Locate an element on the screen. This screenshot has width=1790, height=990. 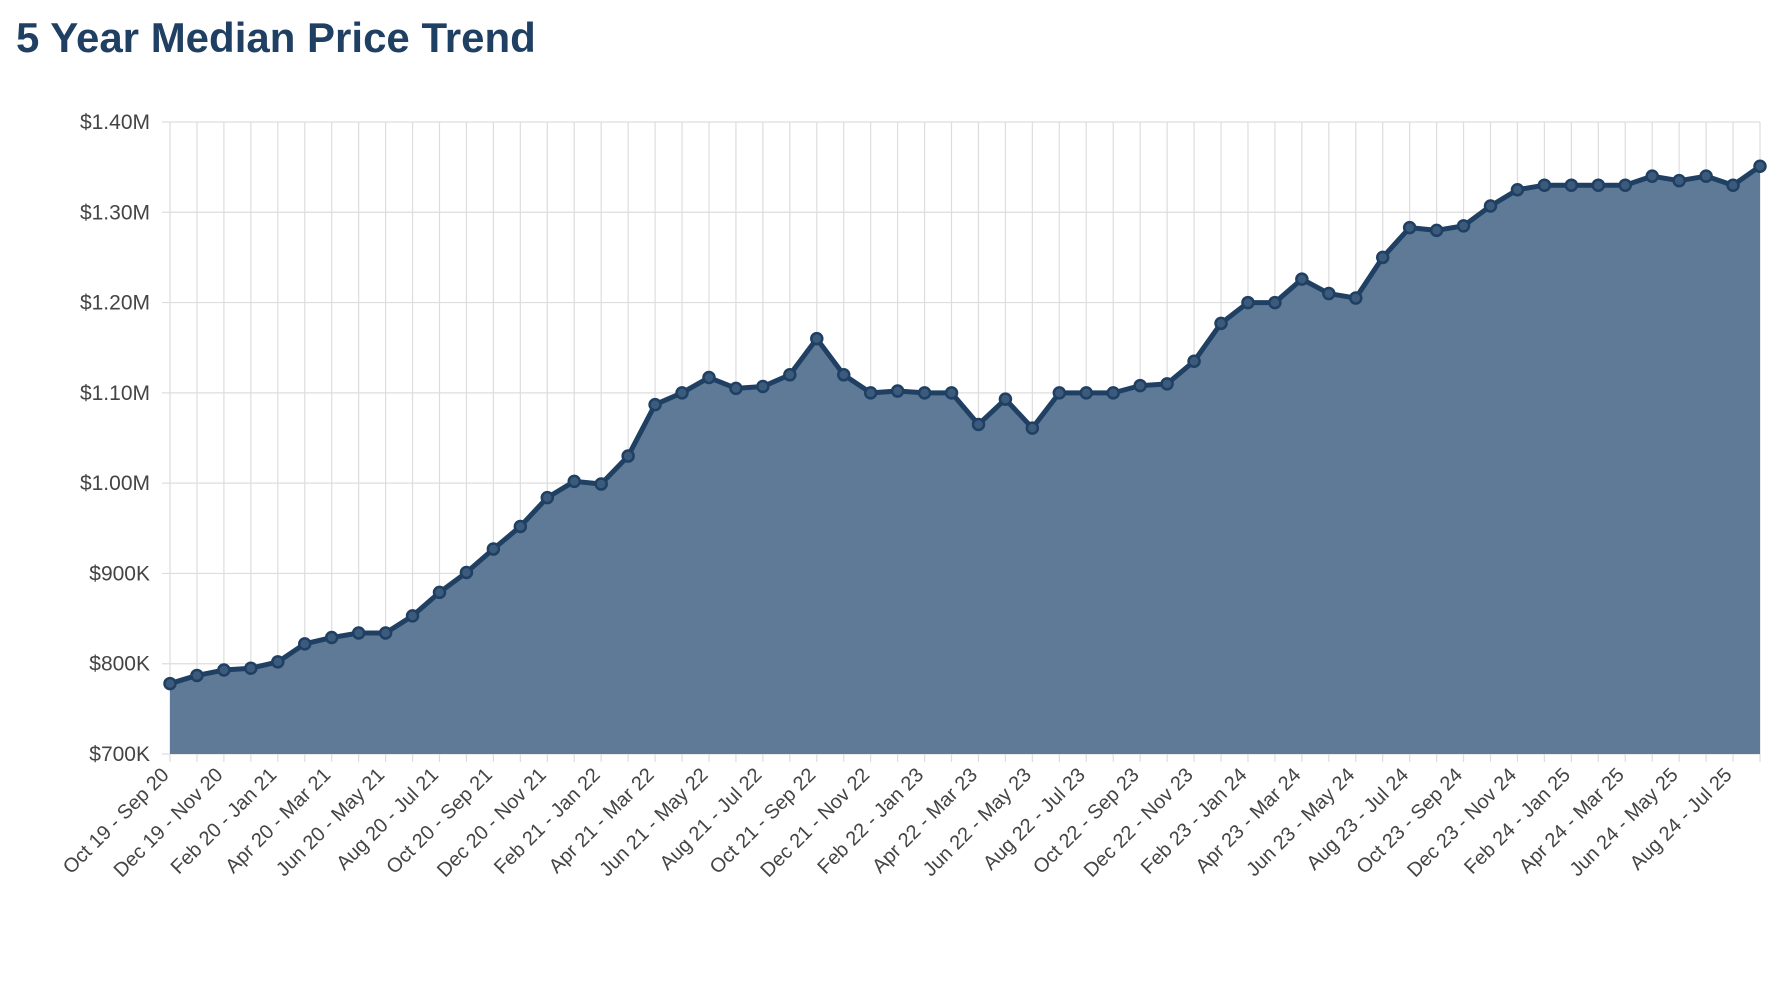
y-tick-label: $1.20M is located at coordinates (115, 303).